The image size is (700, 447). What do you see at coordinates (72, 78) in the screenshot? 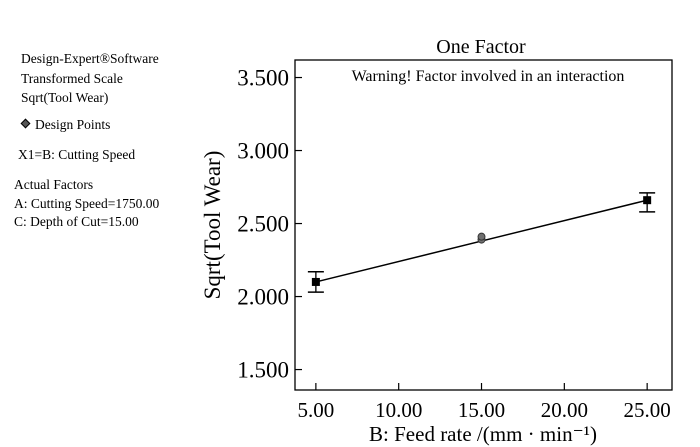
I see `scale-label: Transformed Scale` at bounding box center [72, 78].